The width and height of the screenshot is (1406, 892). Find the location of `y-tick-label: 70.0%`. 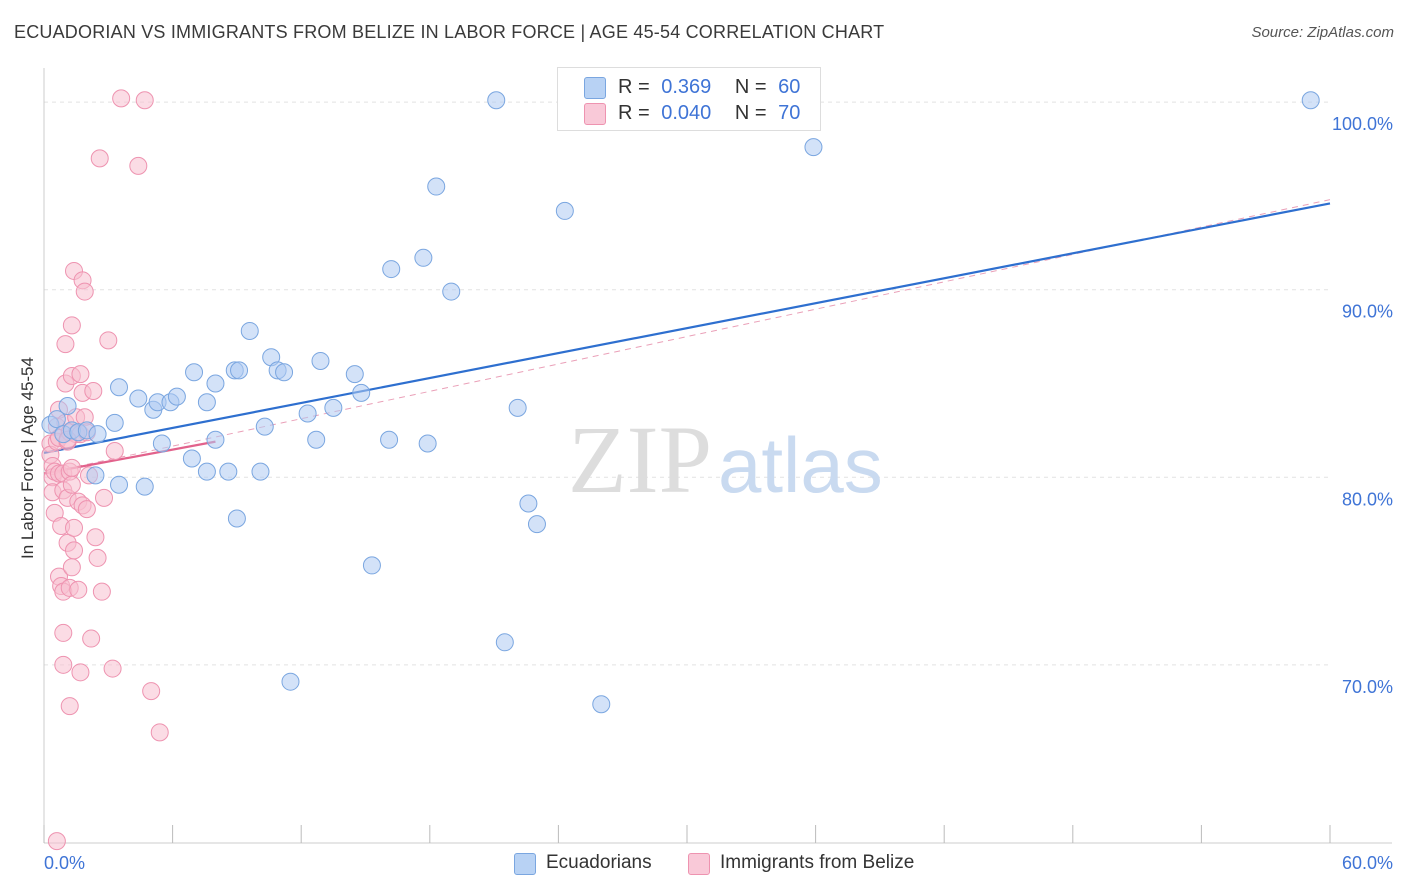

y-tick-label: 70.0% is located at coordinates (1367, 687).